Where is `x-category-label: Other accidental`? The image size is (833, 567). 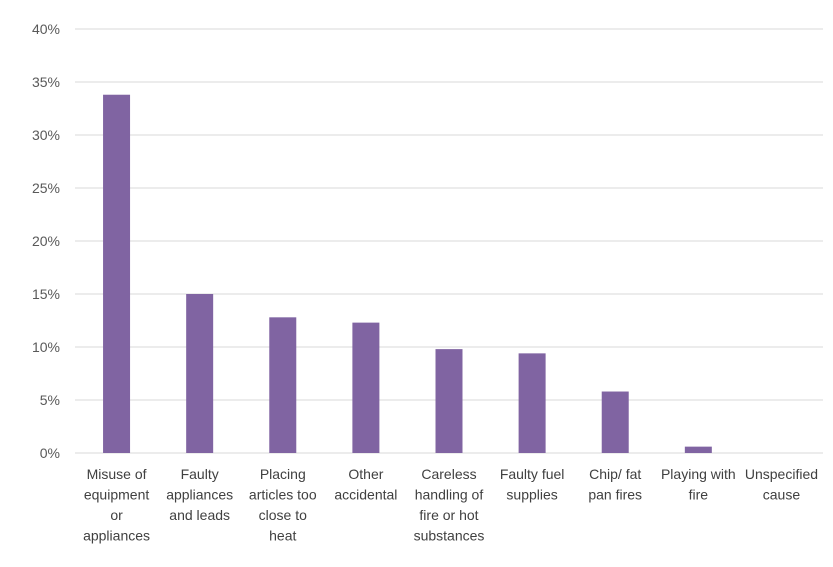
x-category-label: Other accidental is located at coordinates (365, 484).